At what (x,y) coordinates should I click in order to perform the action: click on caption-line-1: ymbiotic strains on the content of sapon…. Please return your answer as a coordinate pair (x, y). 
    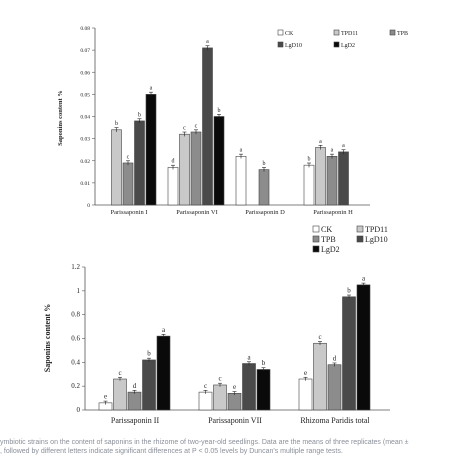
    Looking at the image, I should click on (204, 442).